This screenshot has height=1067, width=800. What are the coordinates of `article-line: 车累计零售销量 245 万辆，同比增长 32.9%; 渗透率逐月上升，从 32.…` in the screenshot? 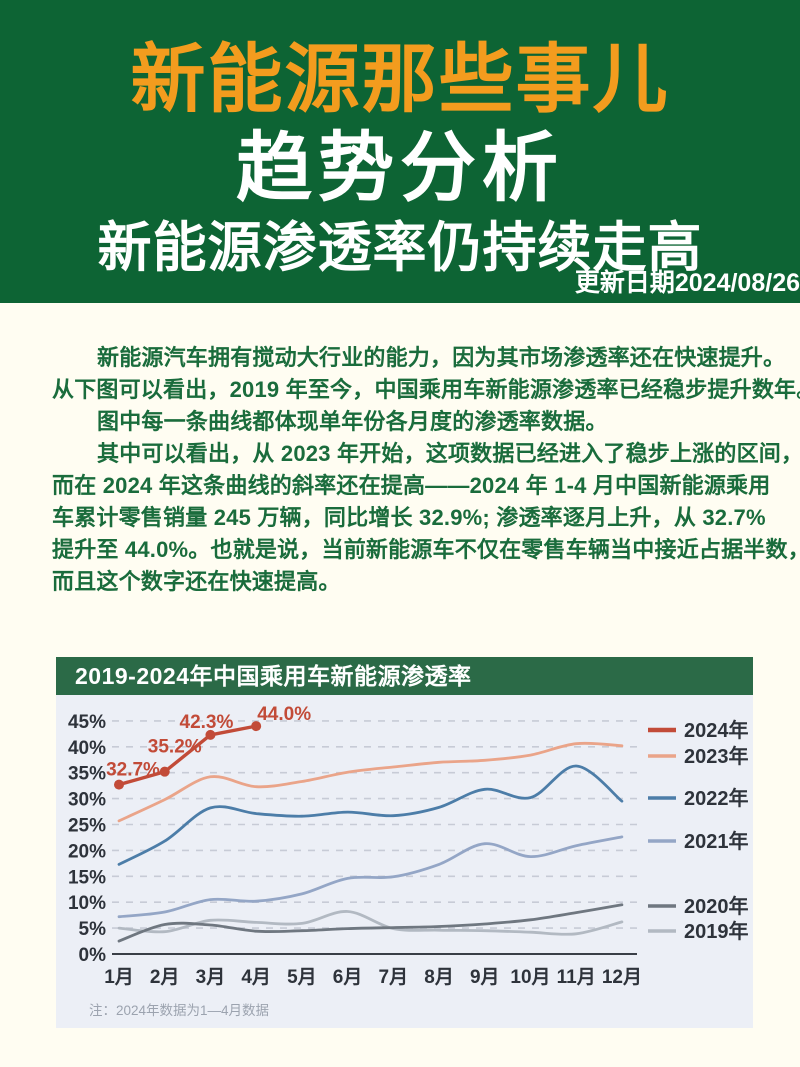 It's located at (409, 517).